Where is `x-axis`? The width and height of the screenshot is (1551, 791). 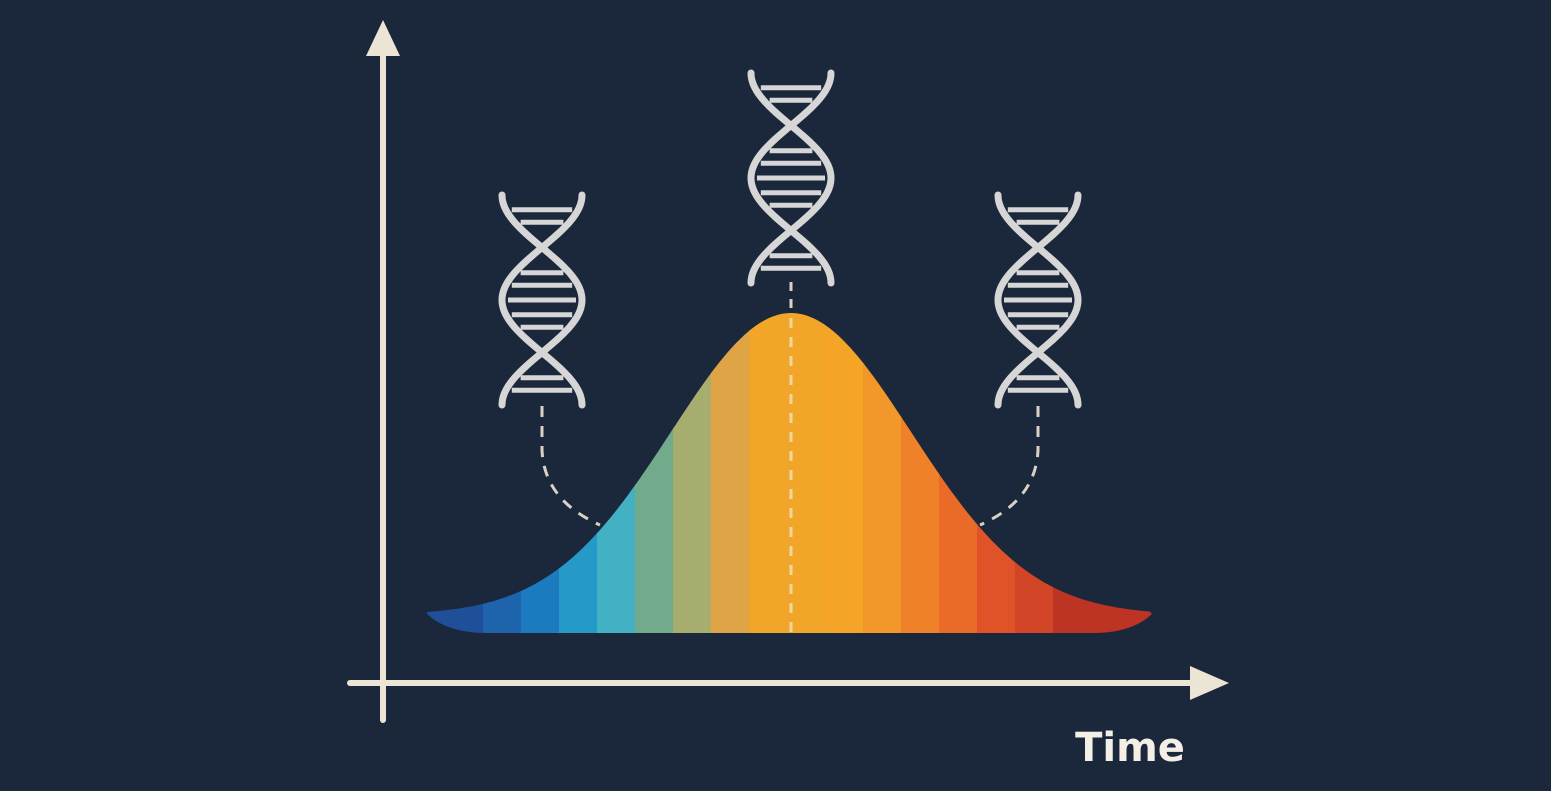
x-axis is located at coordinates (788, 683).